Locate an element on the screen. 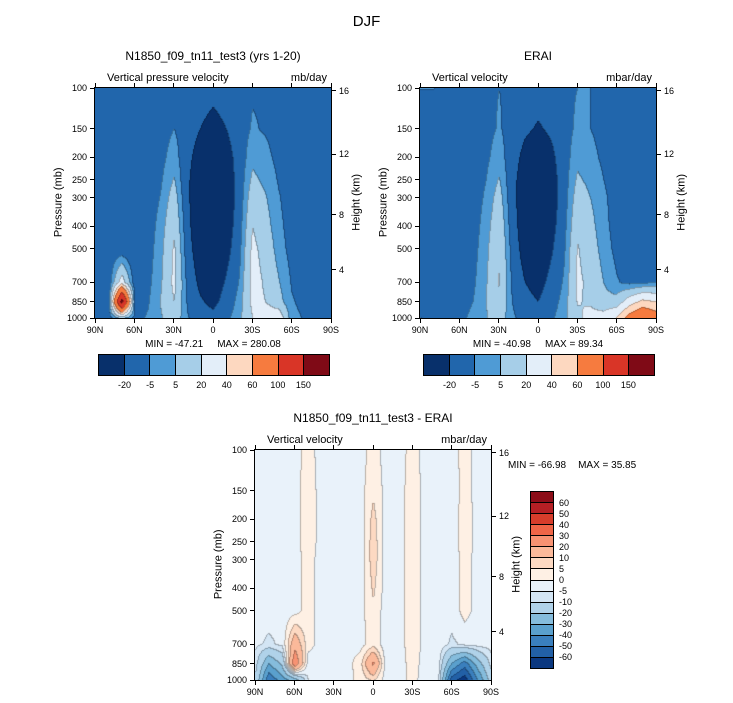 Image resolution: width=733 pixels, height=703 pixels. lat-tick-label: 60N is located at coordinates (294, 692).